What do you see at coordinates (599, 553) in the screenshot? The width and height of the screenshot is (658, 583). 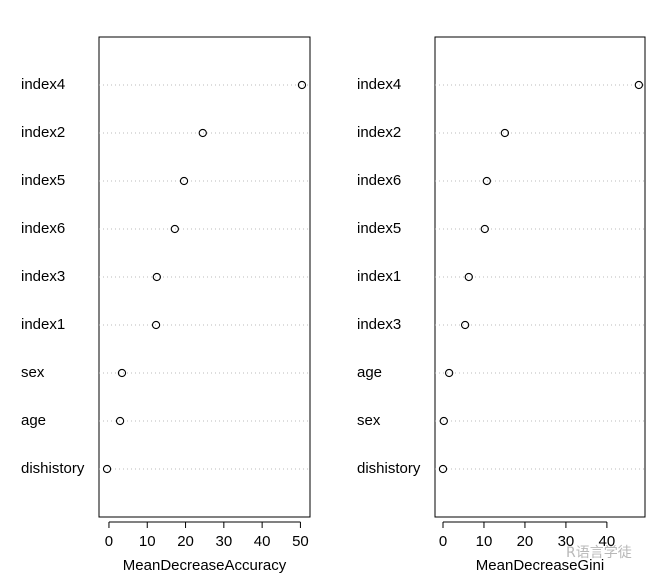 I see `watermark: R语言学徒` at bounding box center [599, 553].